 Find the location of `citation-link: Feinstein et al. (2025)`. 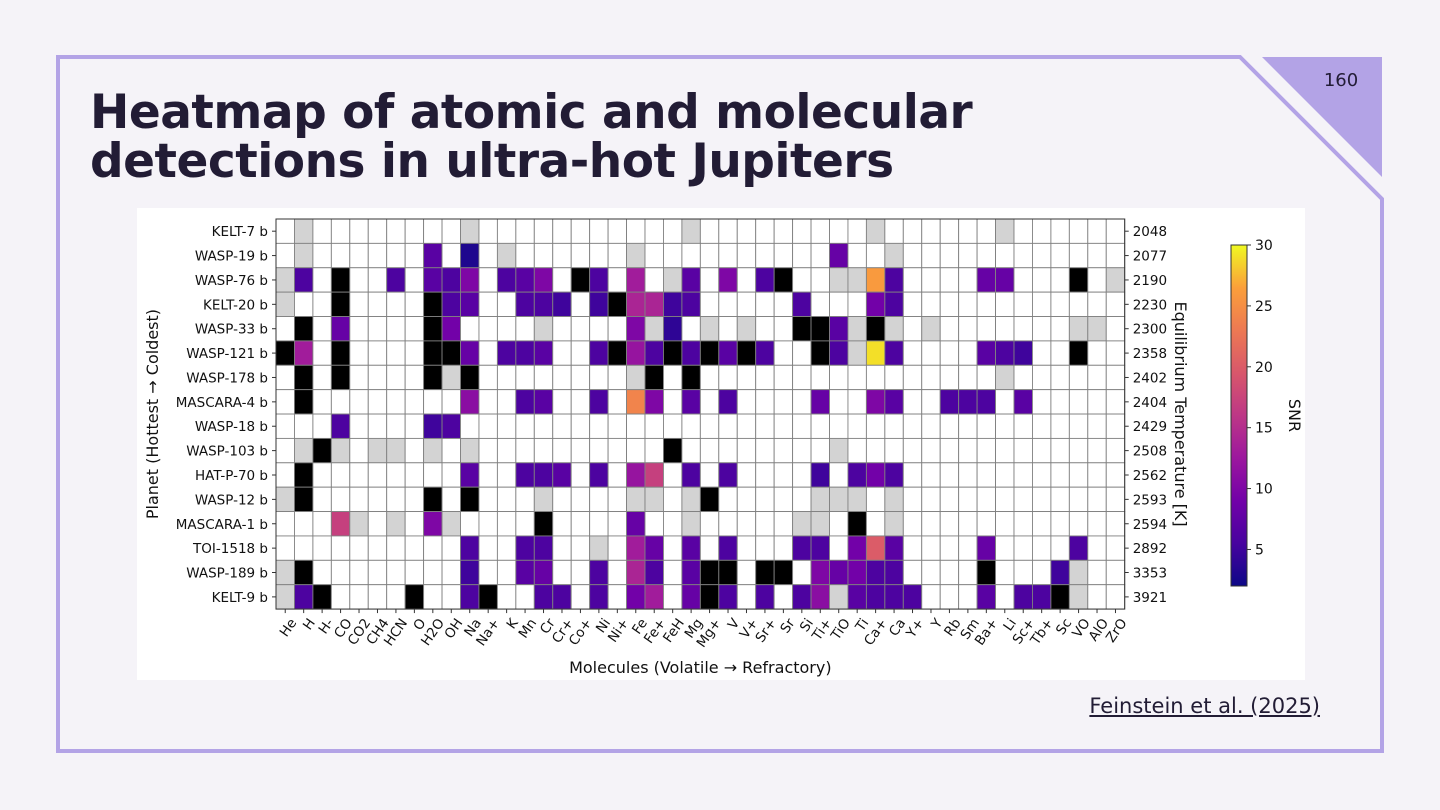

citation-link: Feinstein et al. (2025) is located at coordinates (1204, 706).